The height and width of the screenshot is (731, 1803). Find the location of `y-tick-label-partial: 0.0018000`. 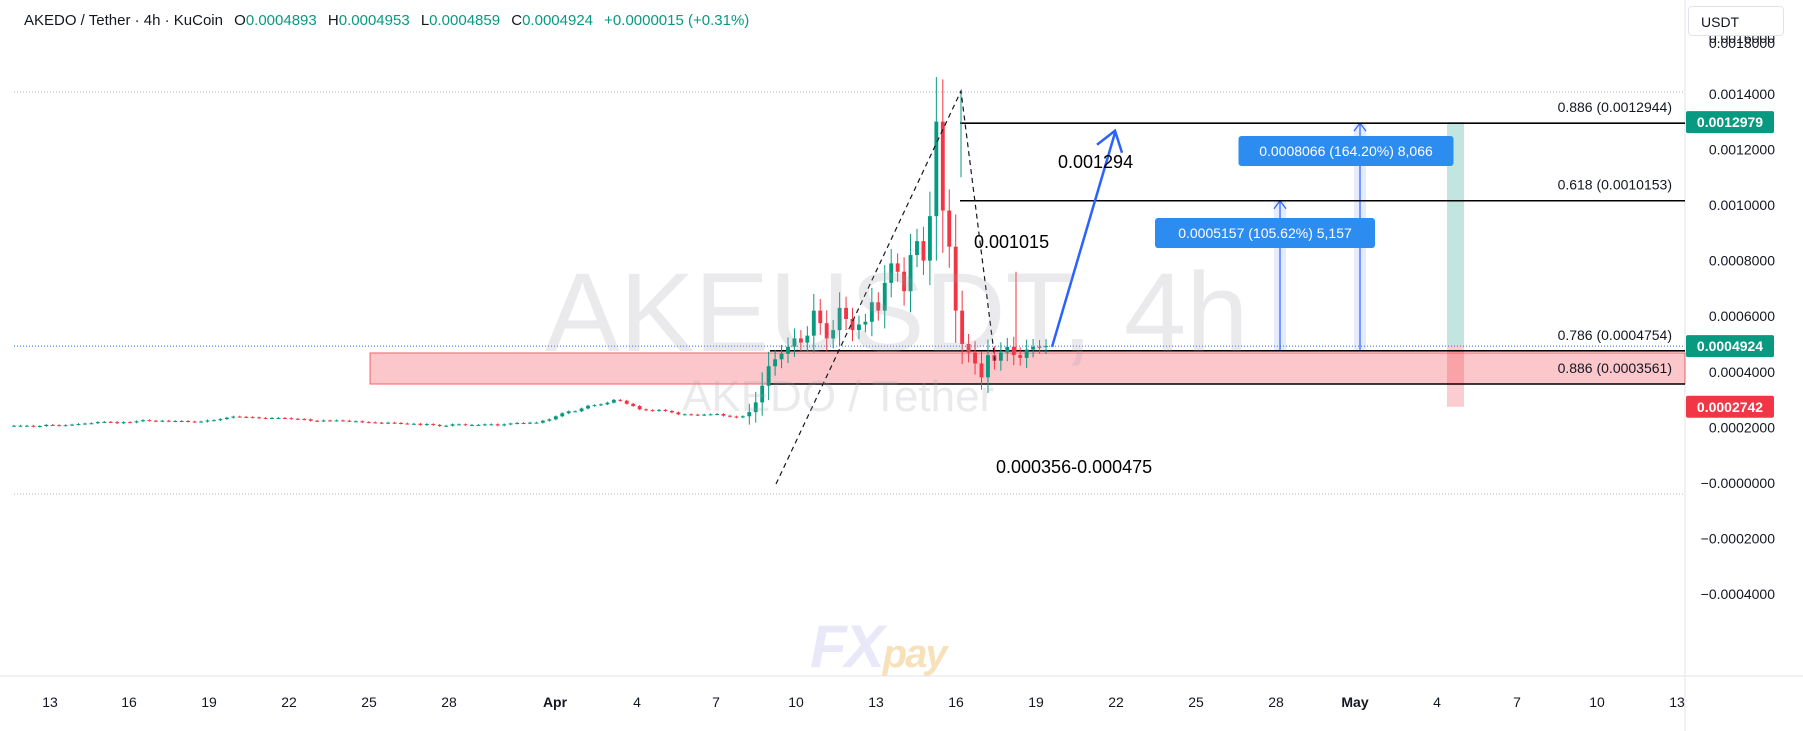

y-tick-label-partial: 0.0018000 is located at coordinates (1742, 43).